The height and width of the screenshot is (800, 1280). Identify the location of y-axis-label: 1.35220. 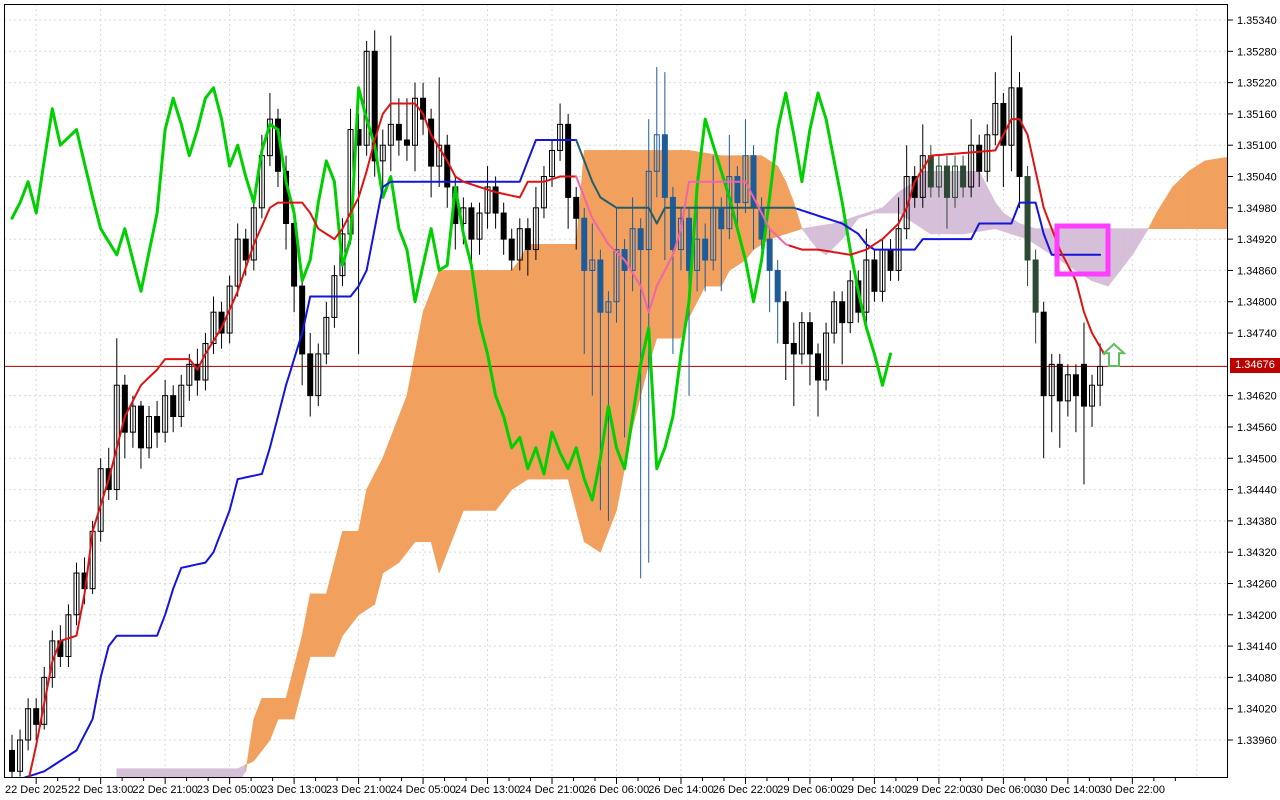
(1257, 84).